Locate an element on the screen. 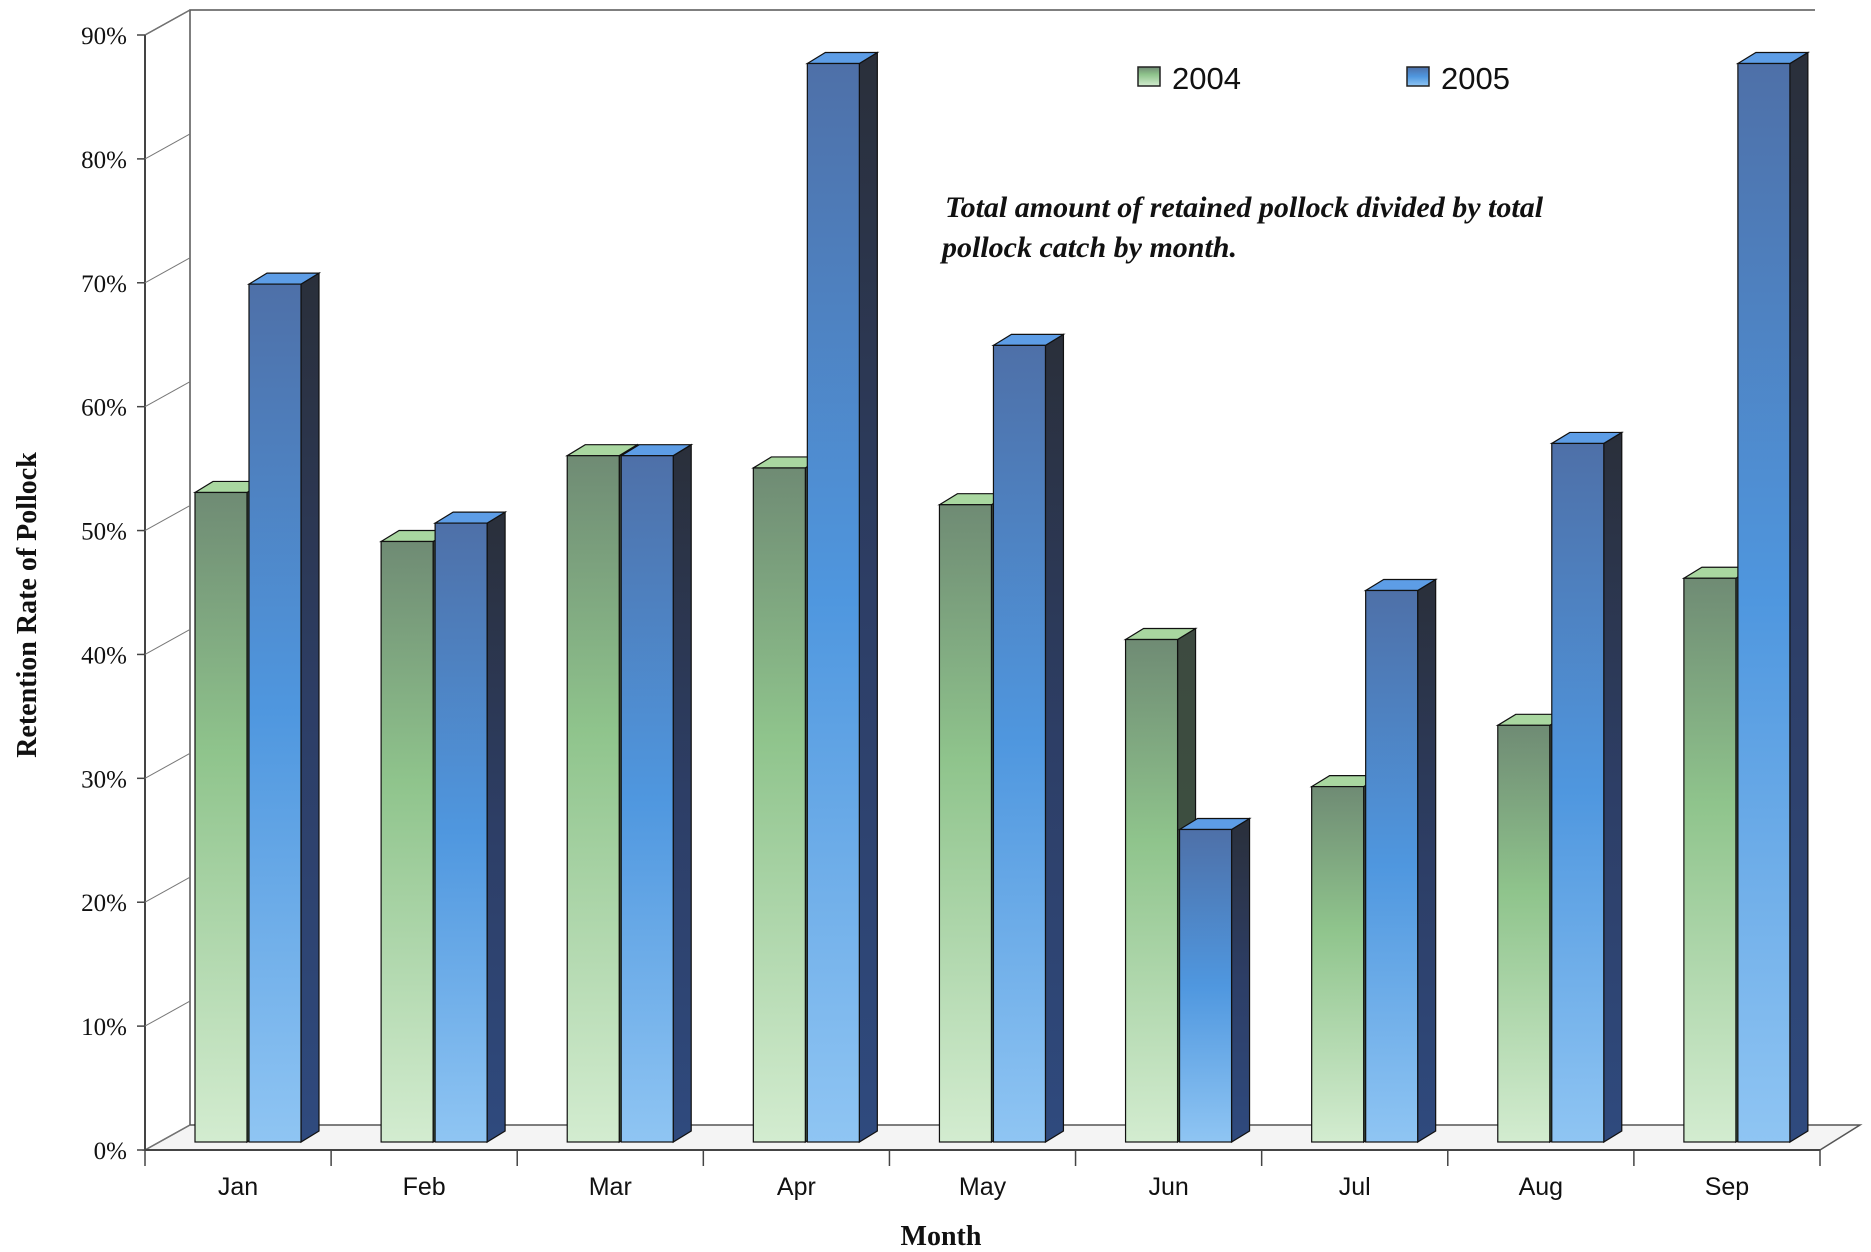 The image size is (1871, 1252). bar-2005-Feb is located at coordinates (470, 827).